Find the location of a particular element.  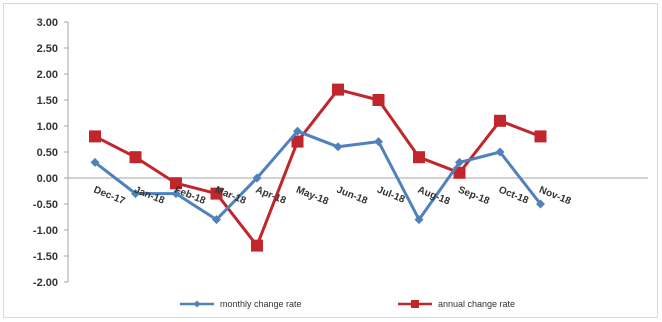

y-tick-label: 1.50 is located at coordinates (47, 101).